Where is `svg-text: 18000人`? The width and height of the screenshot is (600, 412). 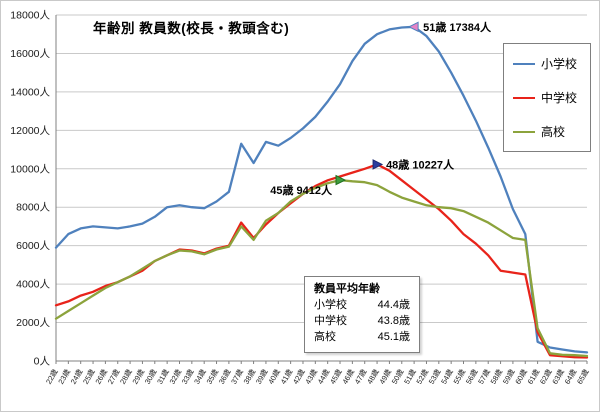
svg-text: 18000人 is located at coordinates (30, 16).